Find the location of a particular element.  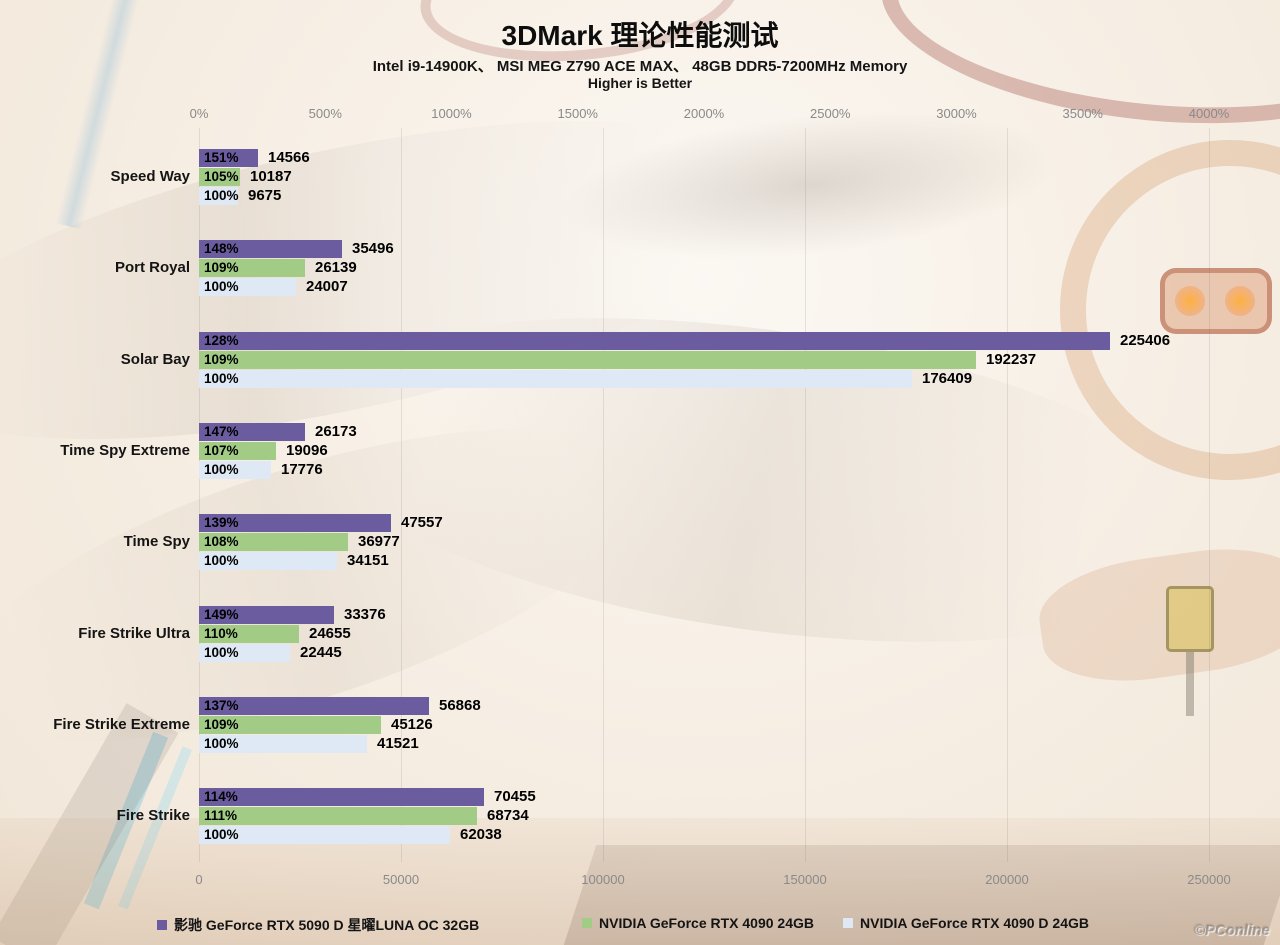

value-label: 22445 is located at coordinates (321, 652).